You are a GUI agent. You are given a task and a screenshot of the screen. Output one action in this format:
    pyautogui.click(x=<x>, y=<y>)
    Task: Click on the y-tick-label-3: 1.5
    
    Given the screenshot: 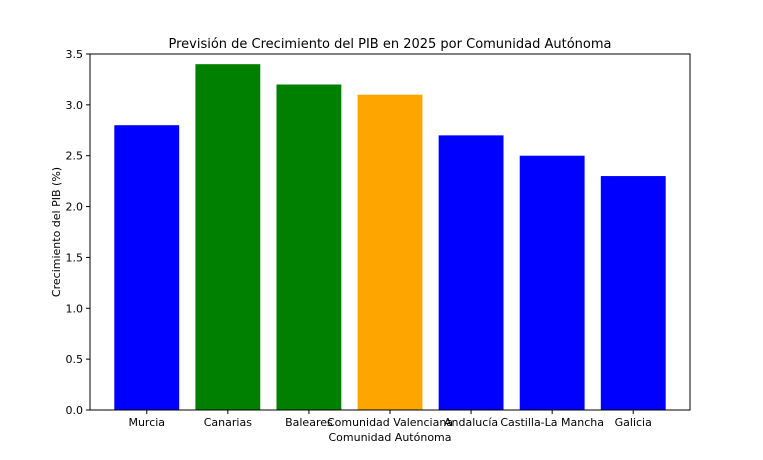 What is the action you would take?
    pyautogui.click(x=75, y=257)
    